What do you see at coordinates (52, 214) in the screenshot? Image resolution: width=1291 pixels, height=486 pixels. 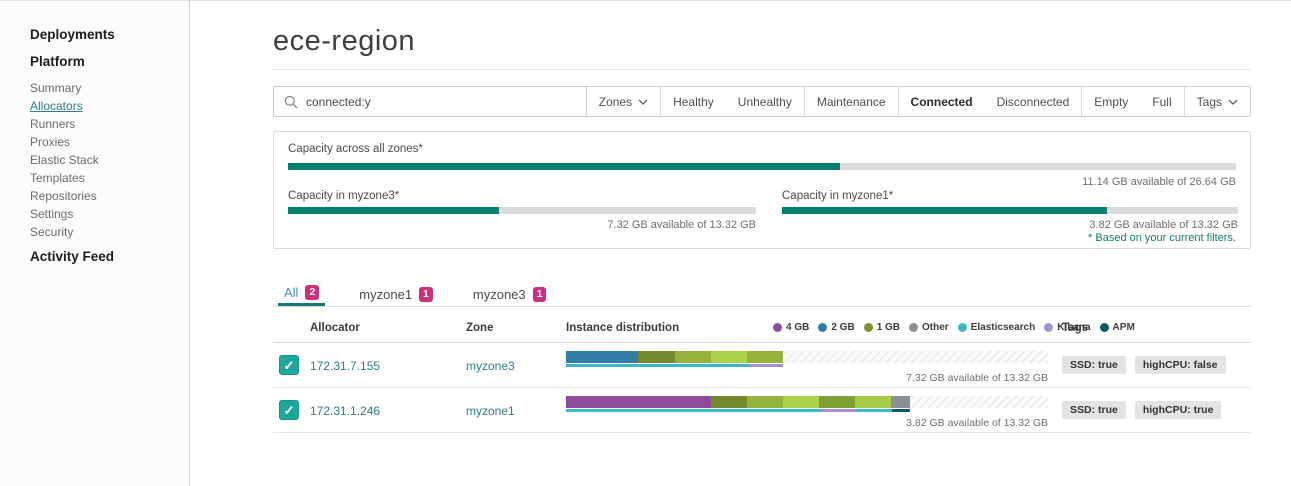 I see `sidebar-item-settings: Settings` at bounding box center [52, 214].